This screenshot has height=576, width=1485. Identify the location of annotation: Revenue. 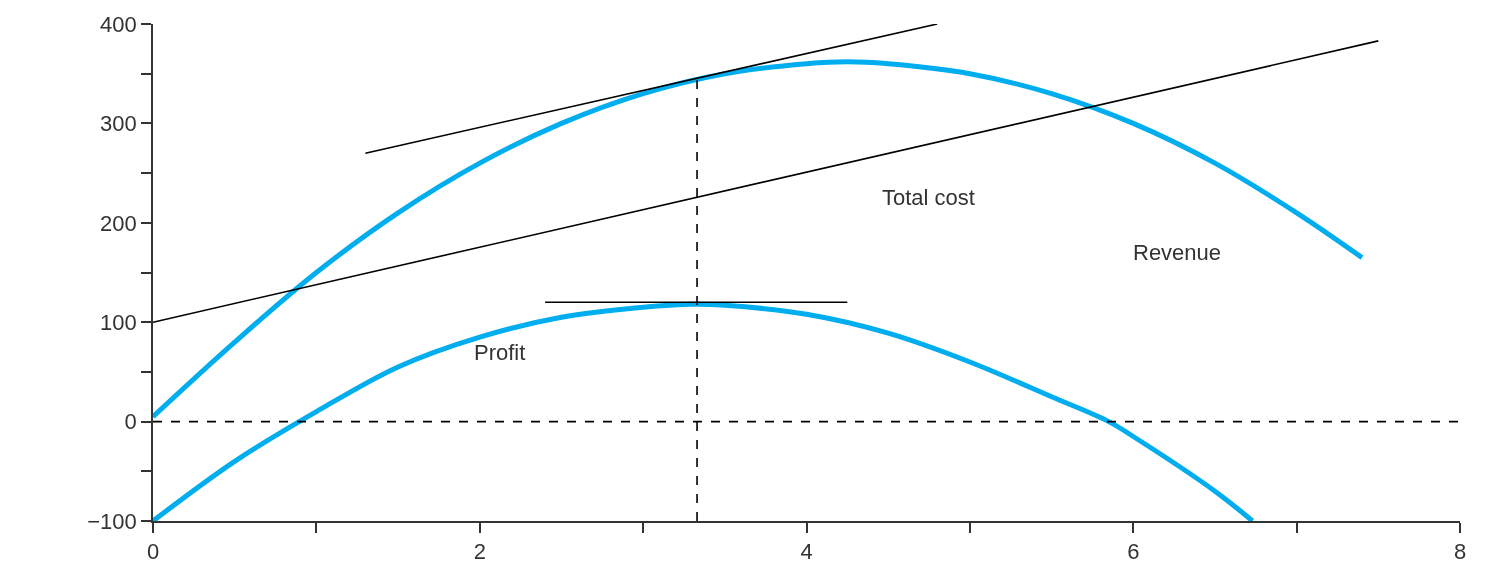
(1177, 252).